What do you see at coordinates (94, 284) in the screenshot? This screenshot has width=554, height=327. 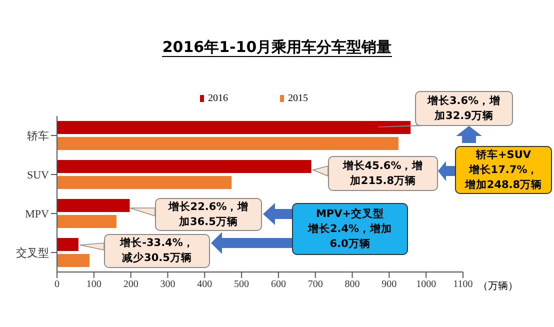 I see `x-tick-label: 100` at bounding box center [94, 284].